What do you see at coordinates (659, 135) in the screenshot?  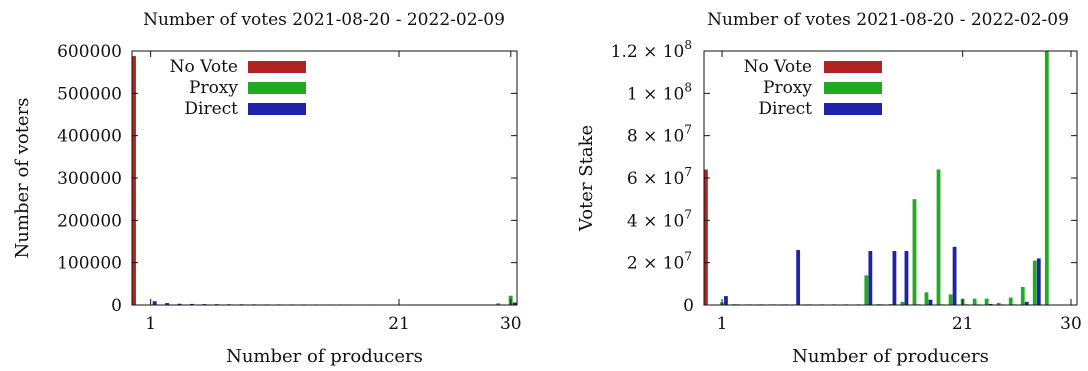 I see `y-tick-label: 8 × 10⁷` at bounding box center [659, 135].